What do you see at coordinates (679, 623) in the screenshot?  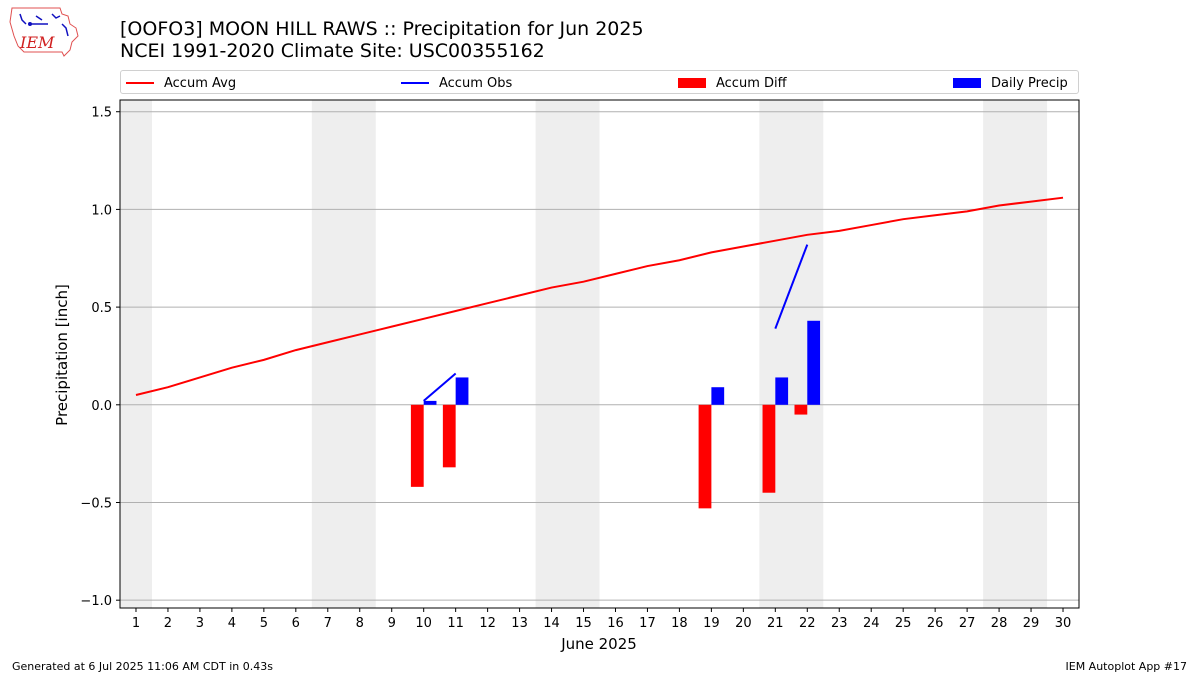 I see `x-tick-label-18: 18` at bounding box center [679, 623].